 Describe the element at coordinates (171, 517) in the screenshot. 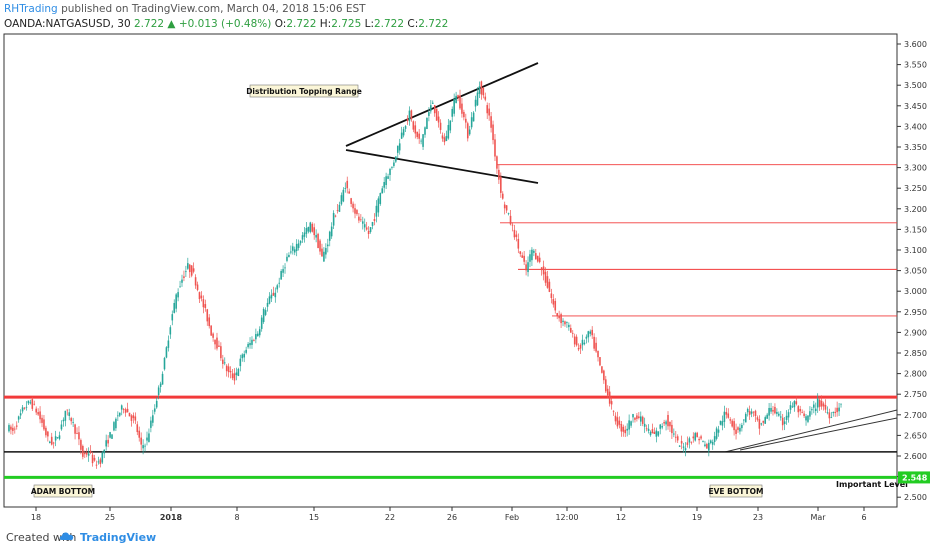

I see `x-tick-label: 2018` at that location.